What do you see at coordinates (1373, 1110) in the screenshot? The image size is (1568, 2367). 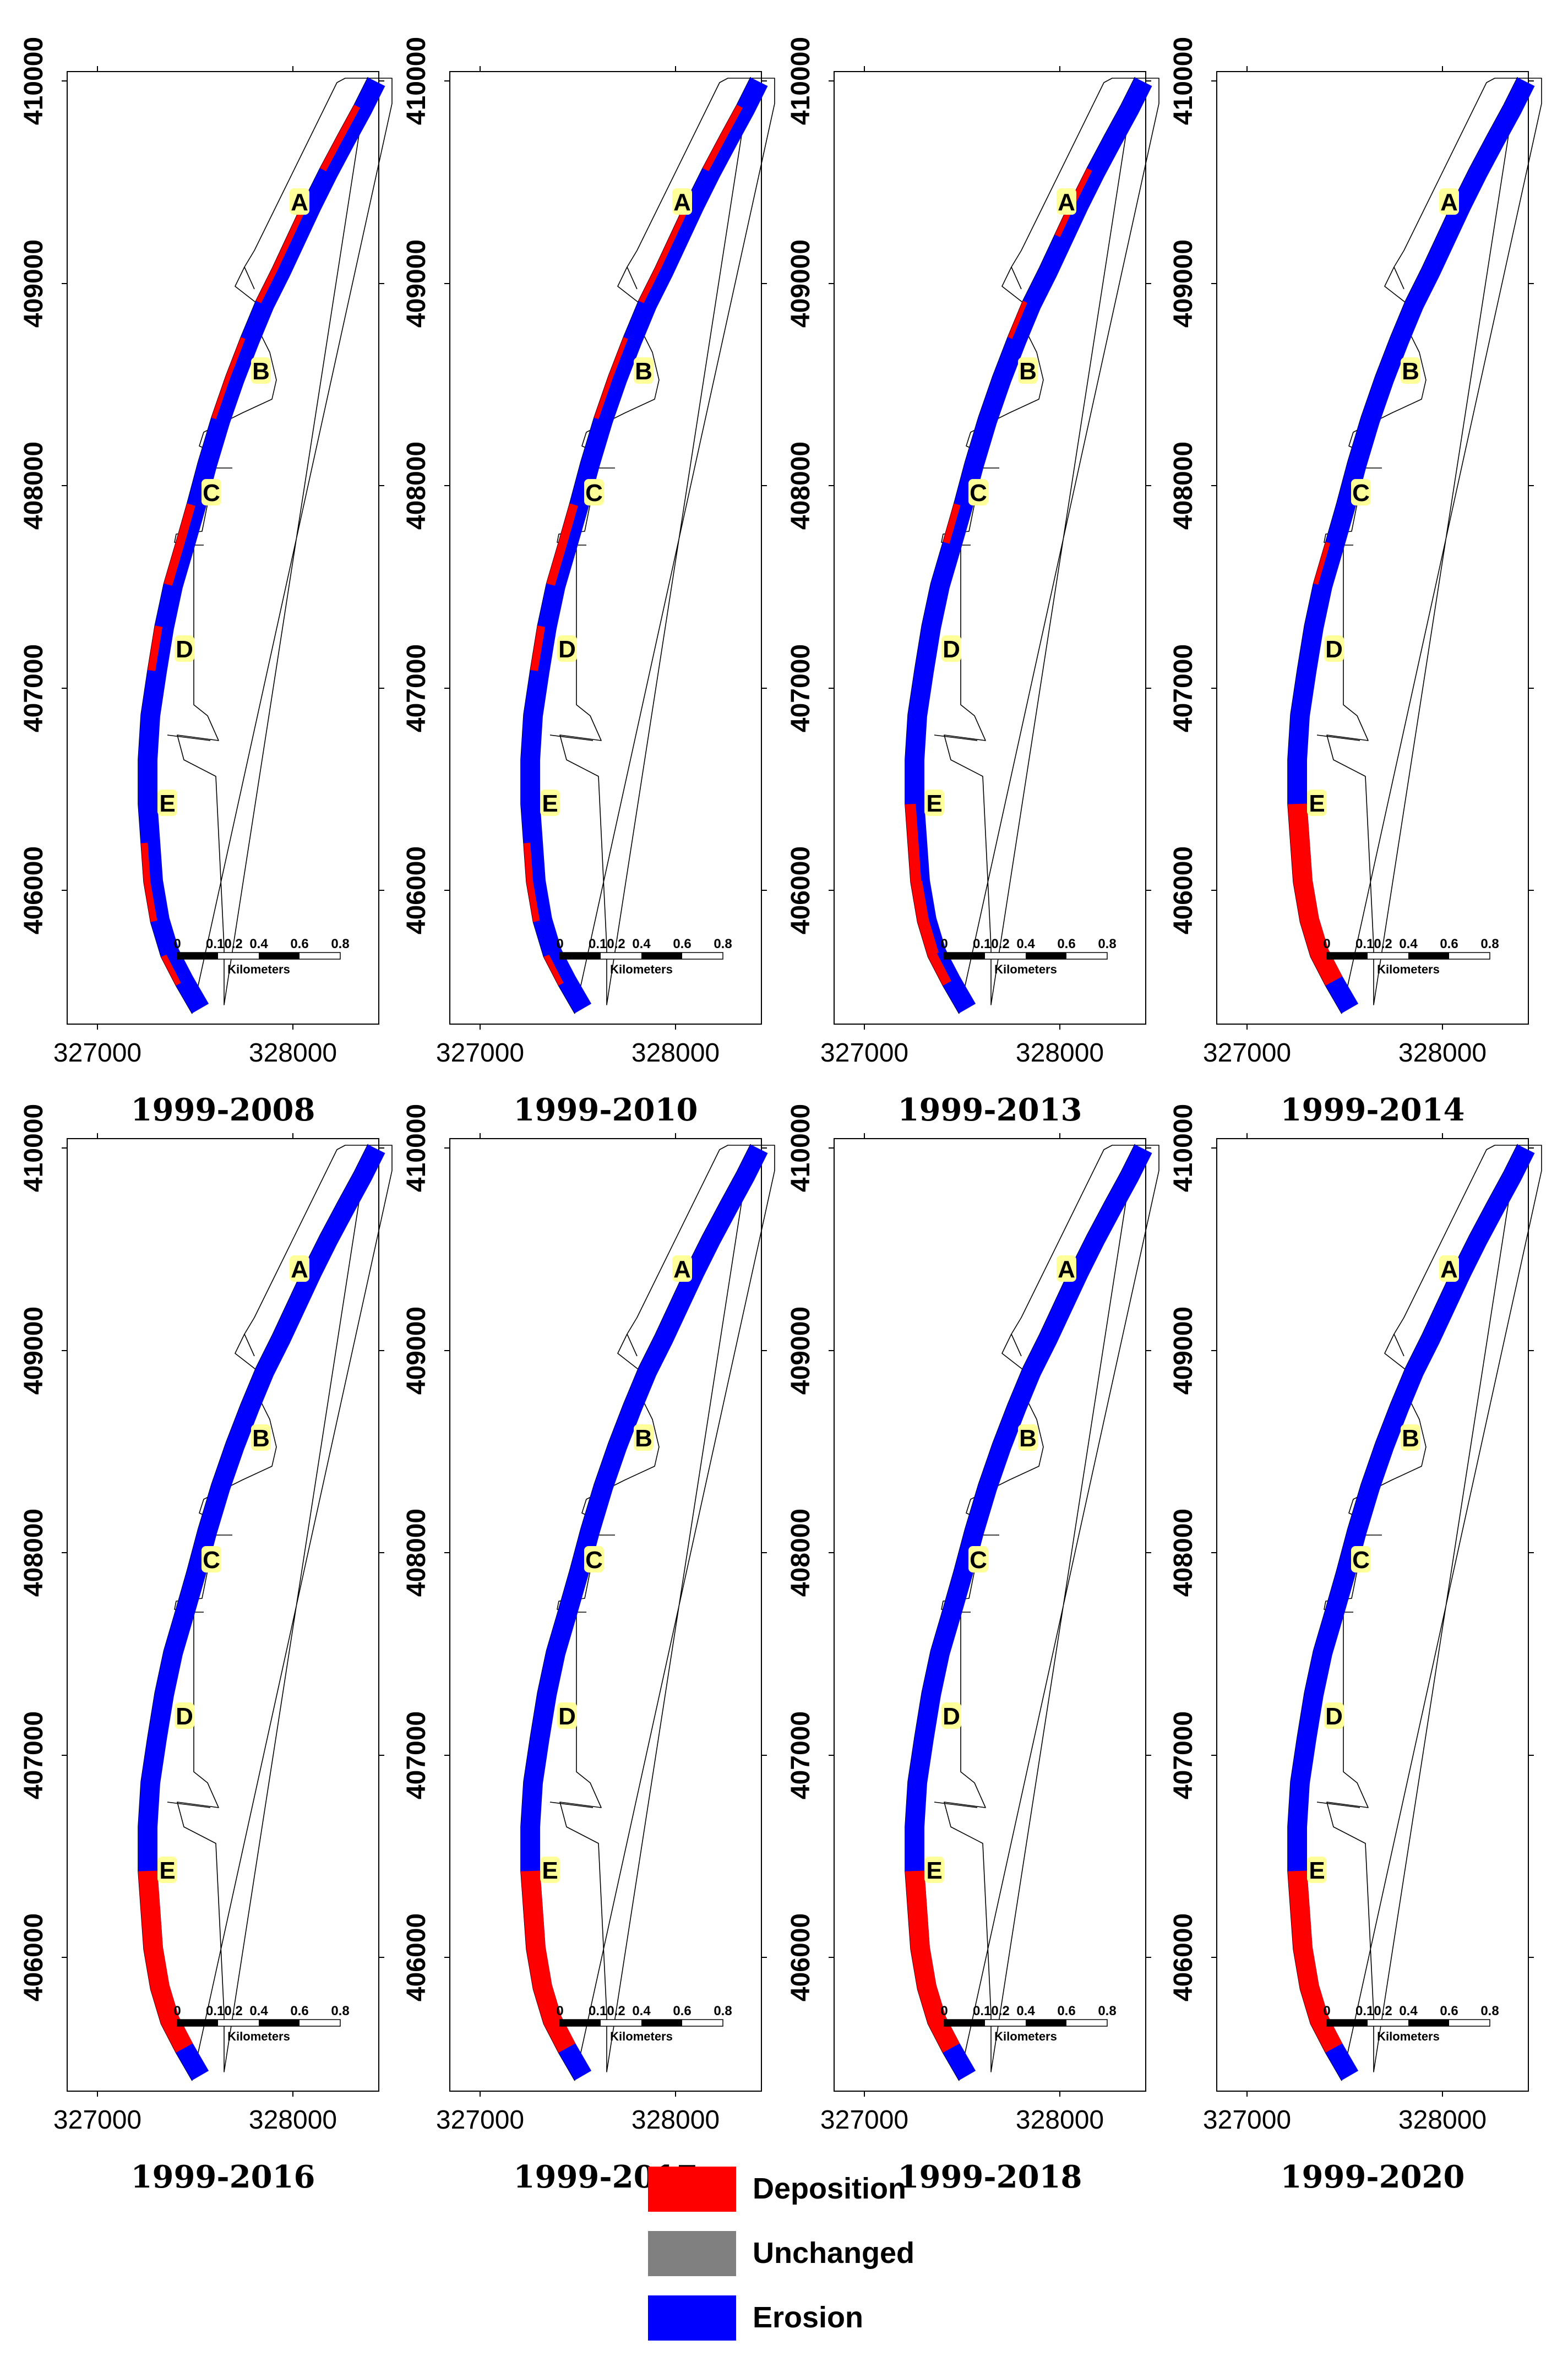 I see `panel-title: 1999-2014` at bounding box center [1373, 1110].